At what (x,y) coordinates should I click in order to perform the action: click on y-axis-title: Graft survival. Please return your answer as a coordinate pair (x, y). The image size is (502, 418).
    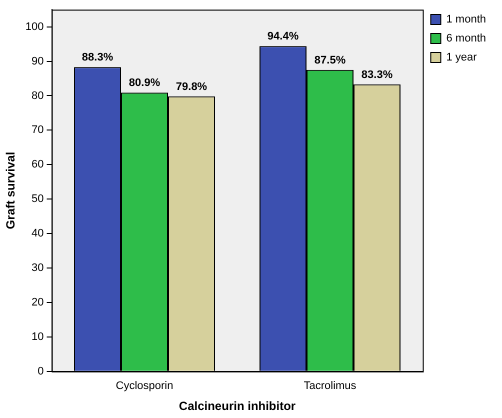
    Looking at the image, I should click on (11, 191).